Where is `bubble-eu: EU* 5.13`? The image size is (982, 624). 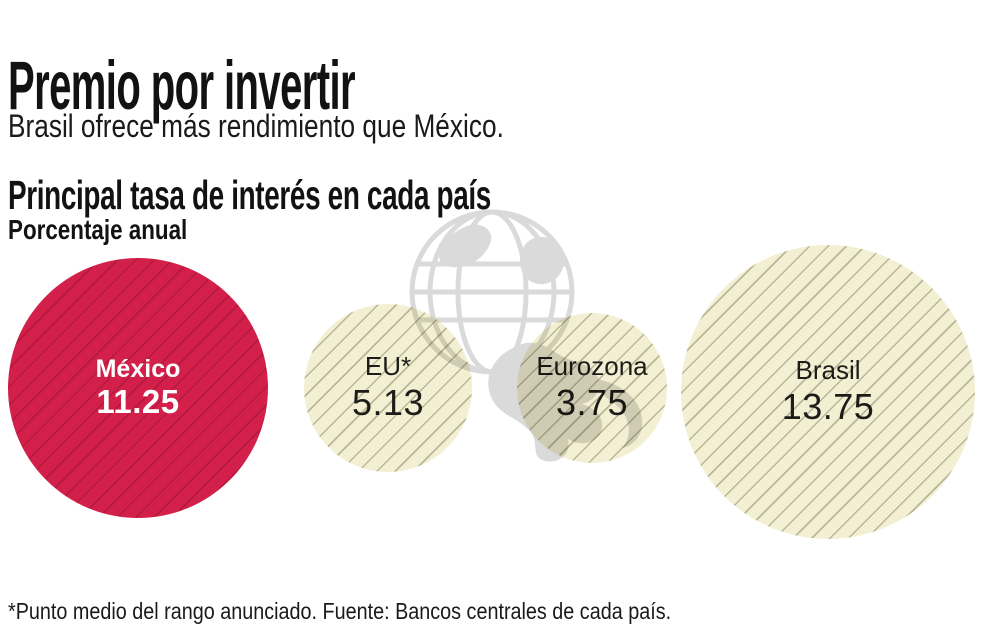
bubble-eu: EU* 5.13 is located at coordinates (388, 388).